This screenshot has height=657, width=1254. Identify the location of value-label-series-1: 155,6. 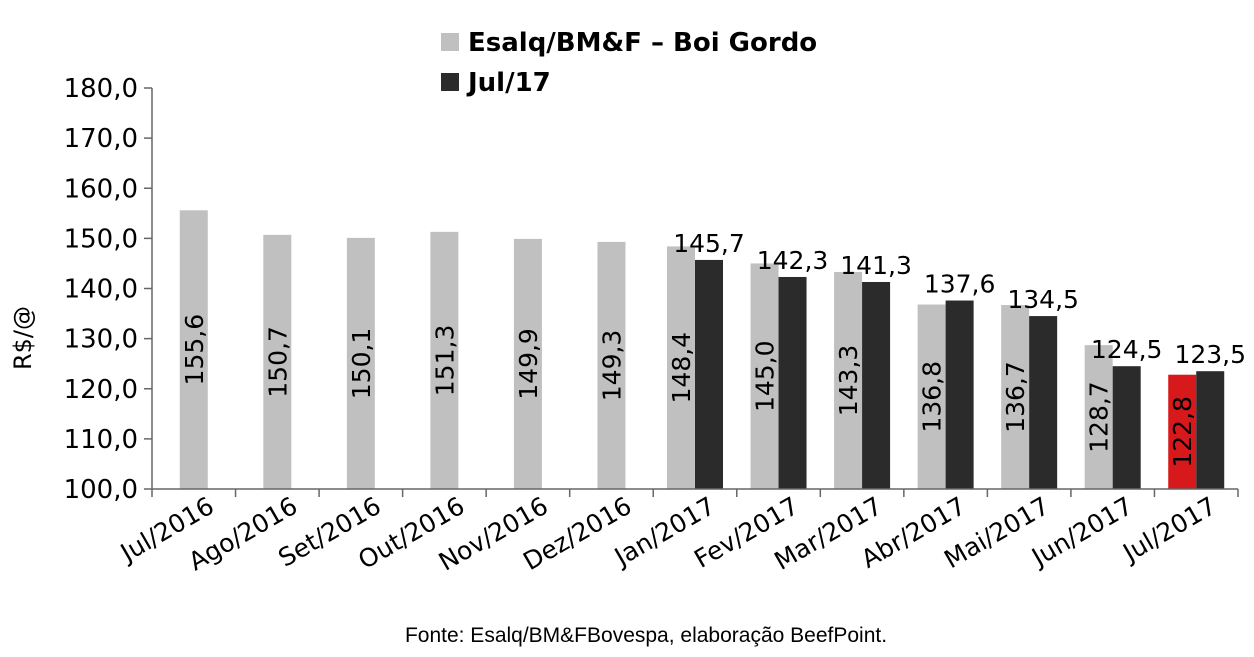
(194, 350).